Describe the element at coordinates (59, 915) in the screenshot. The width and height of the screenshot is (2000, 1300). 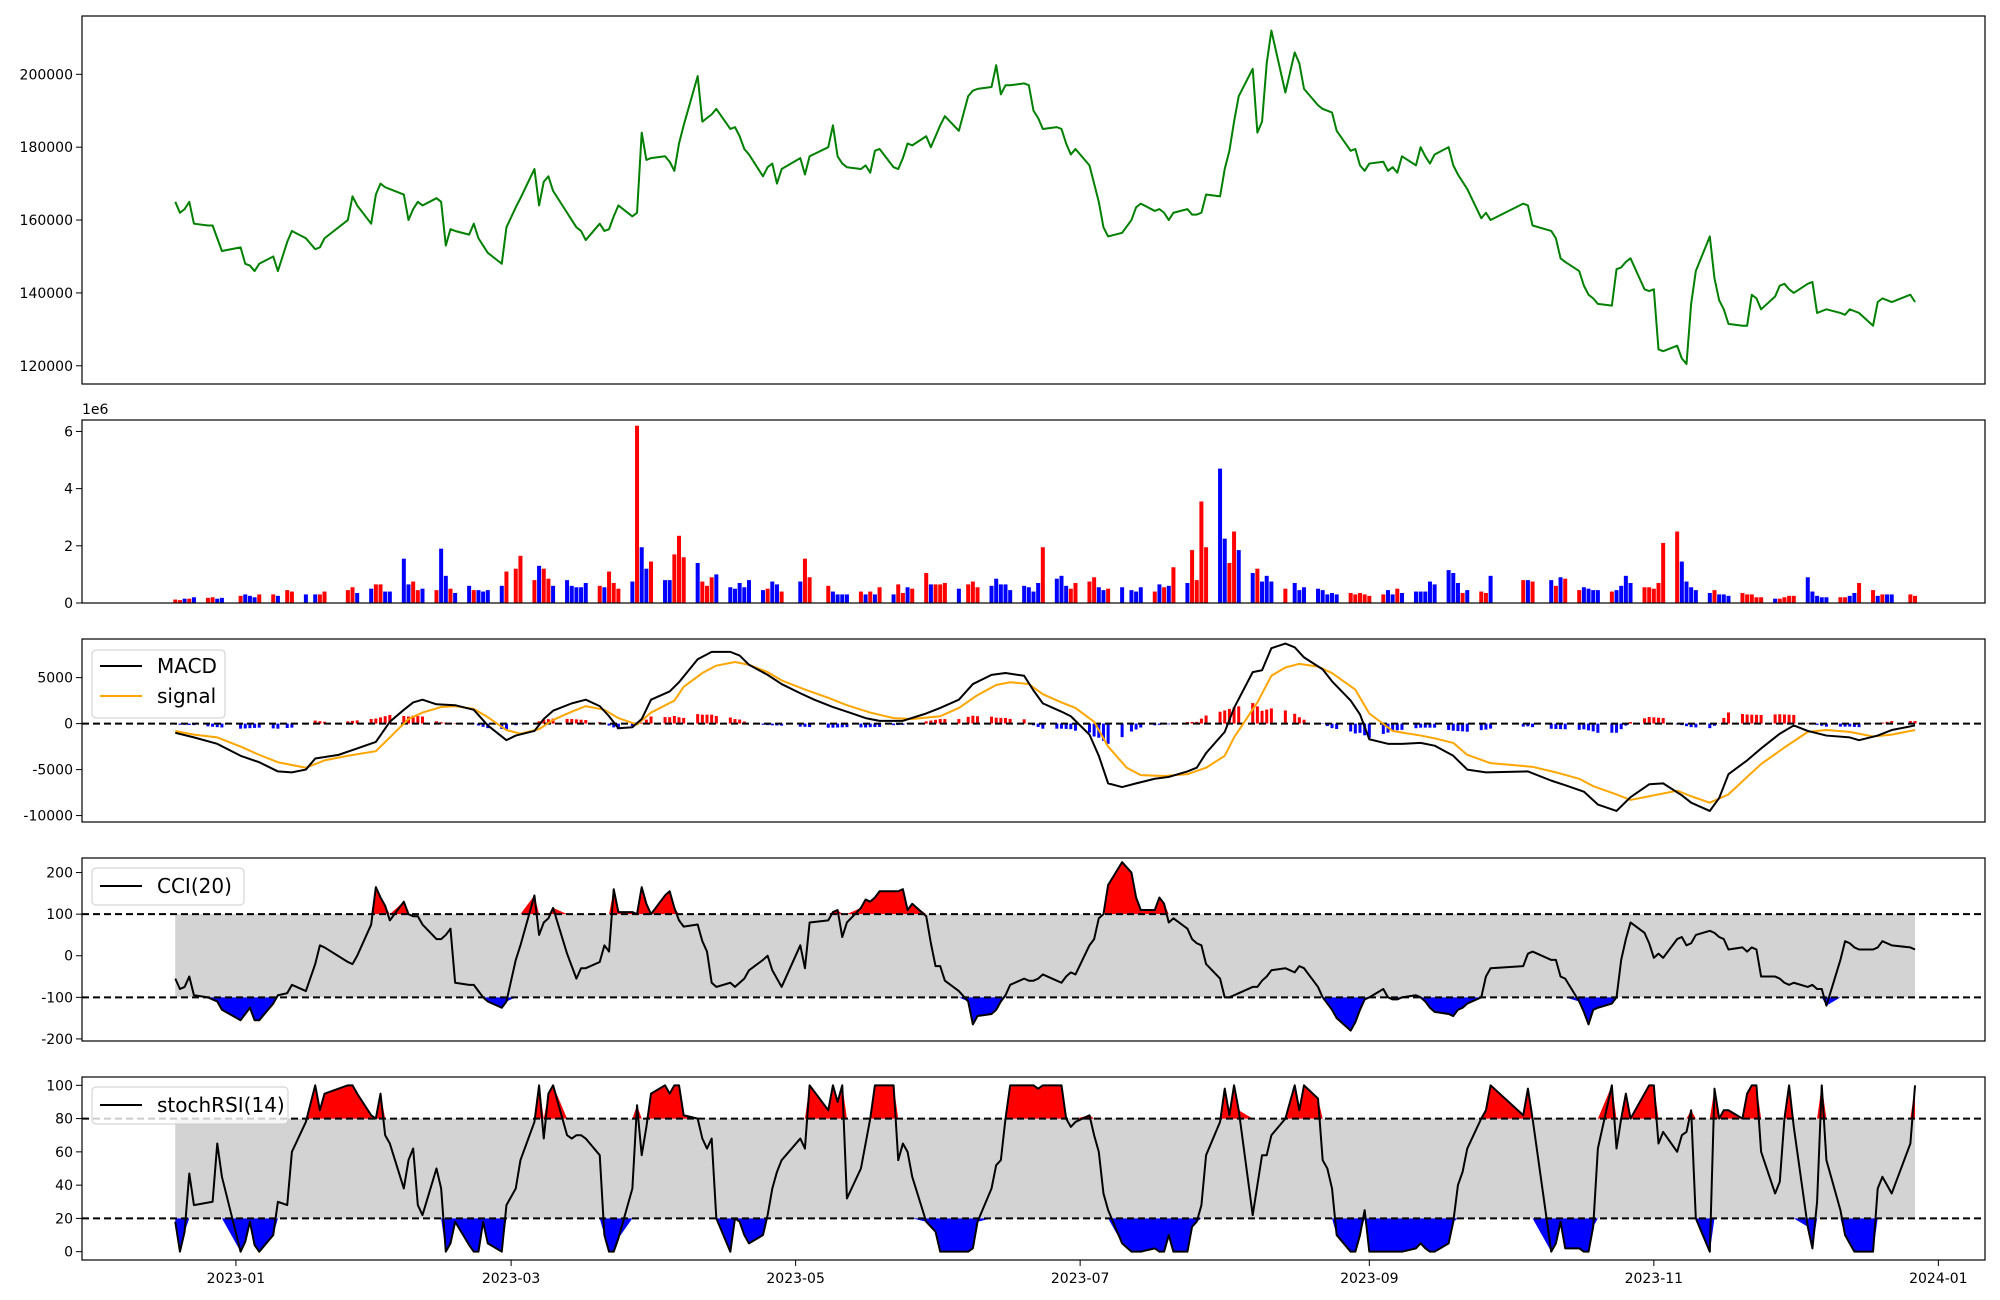
I see `cci-ytick-label: 100` at that location.